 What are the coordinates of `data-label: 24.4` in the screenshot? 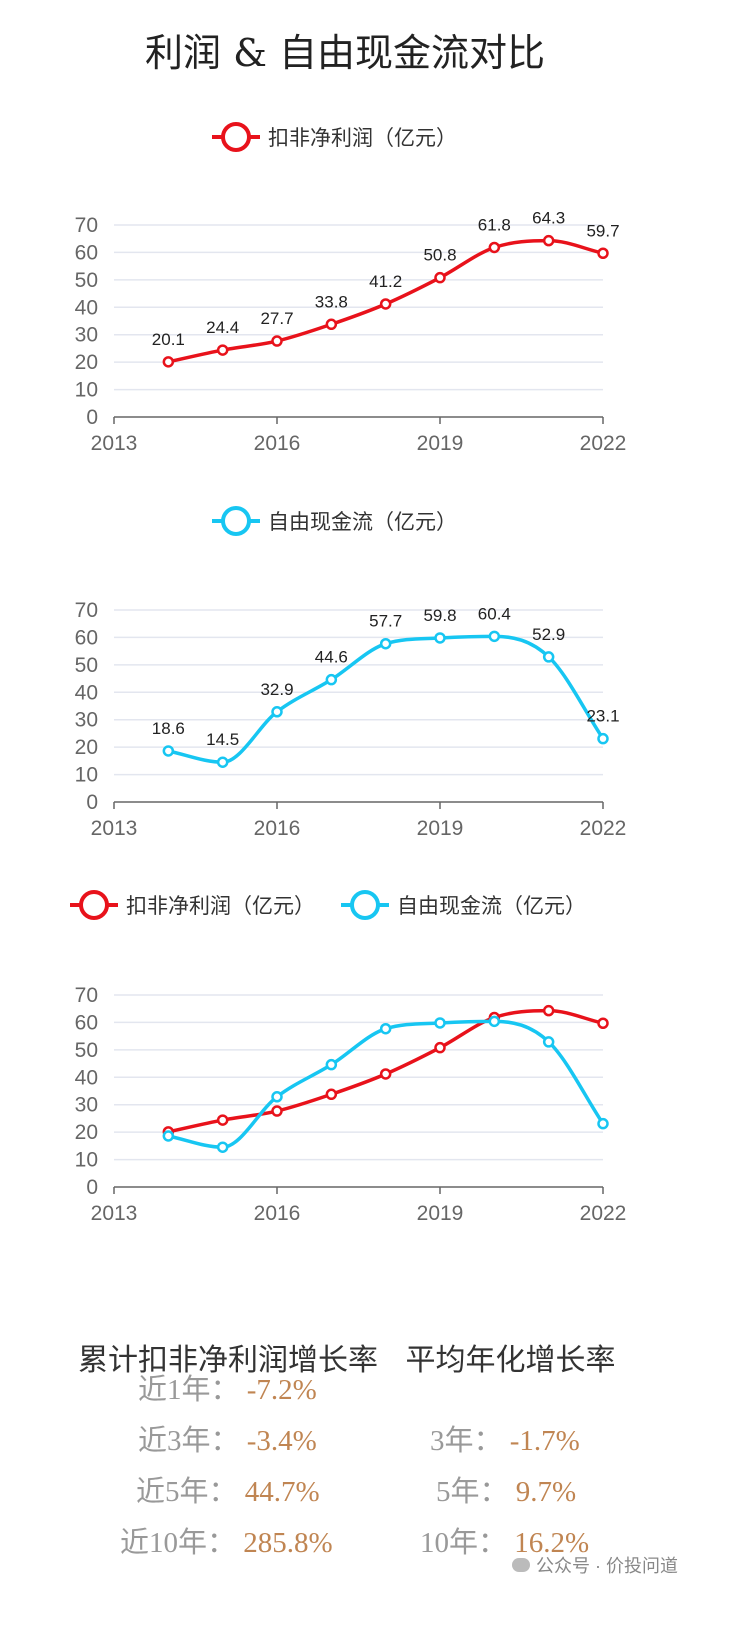 It's located at (222, 327).